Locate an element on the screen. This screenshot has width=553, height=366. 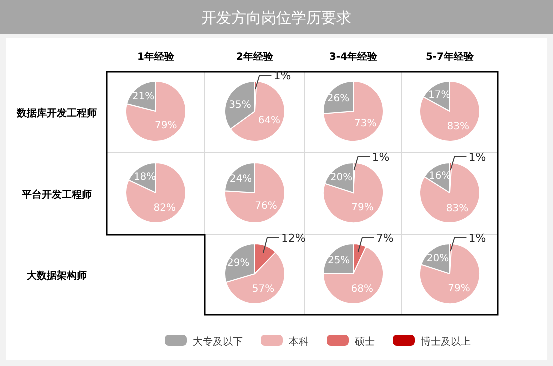
text: 平台开发工程师 is located at coordinates (56, 195).